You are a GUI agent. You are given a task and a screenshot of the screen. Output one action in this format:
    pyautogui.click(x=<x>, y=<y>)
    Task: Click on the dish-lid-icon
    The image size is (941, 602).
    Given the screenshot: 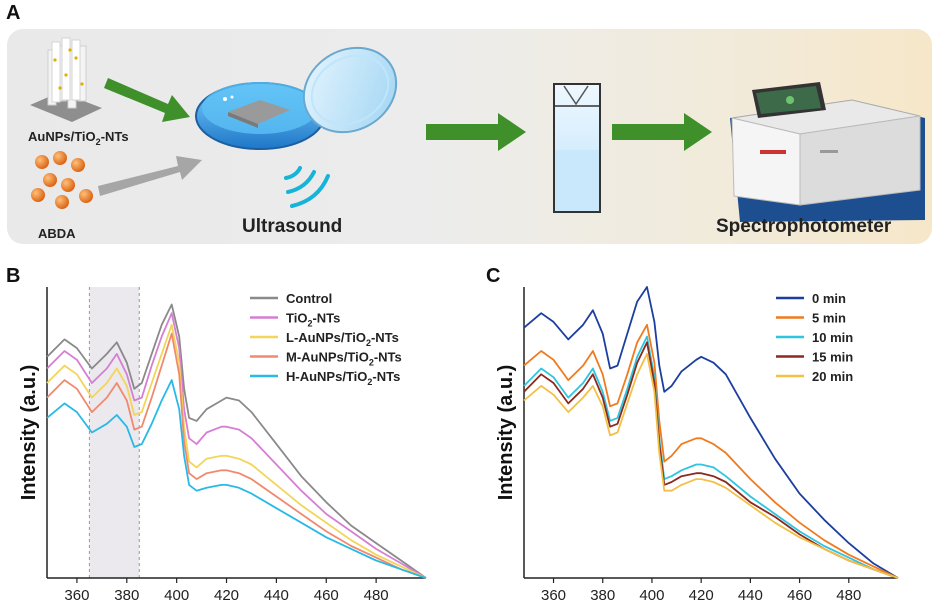 What is the action you would take?
    pyautogui.click(x=350, y=90)
    